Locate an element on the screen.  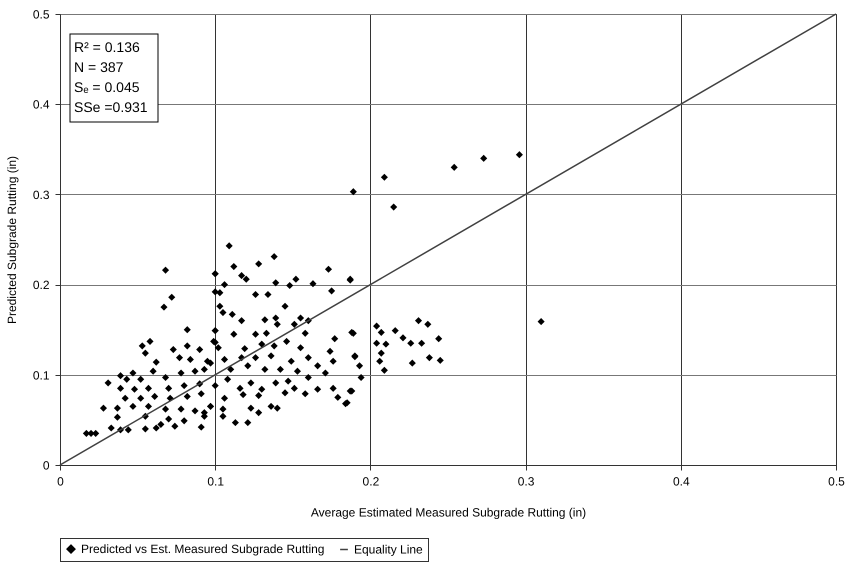
y-tick-label: 0.3 is located at coordinates (41, 195).